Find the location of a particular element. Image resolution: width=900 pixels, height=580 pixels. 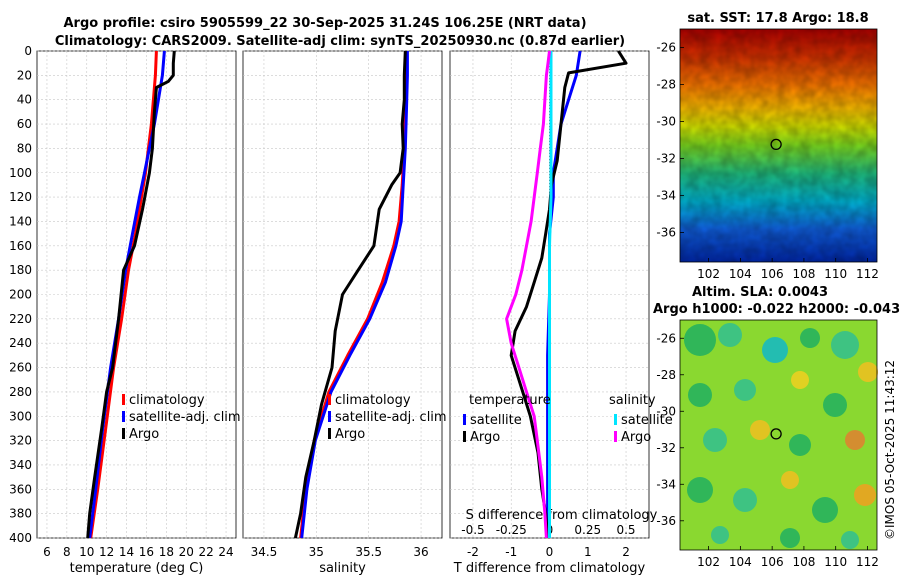

x-tick-label: 2 is located at coordinates (626, 552).